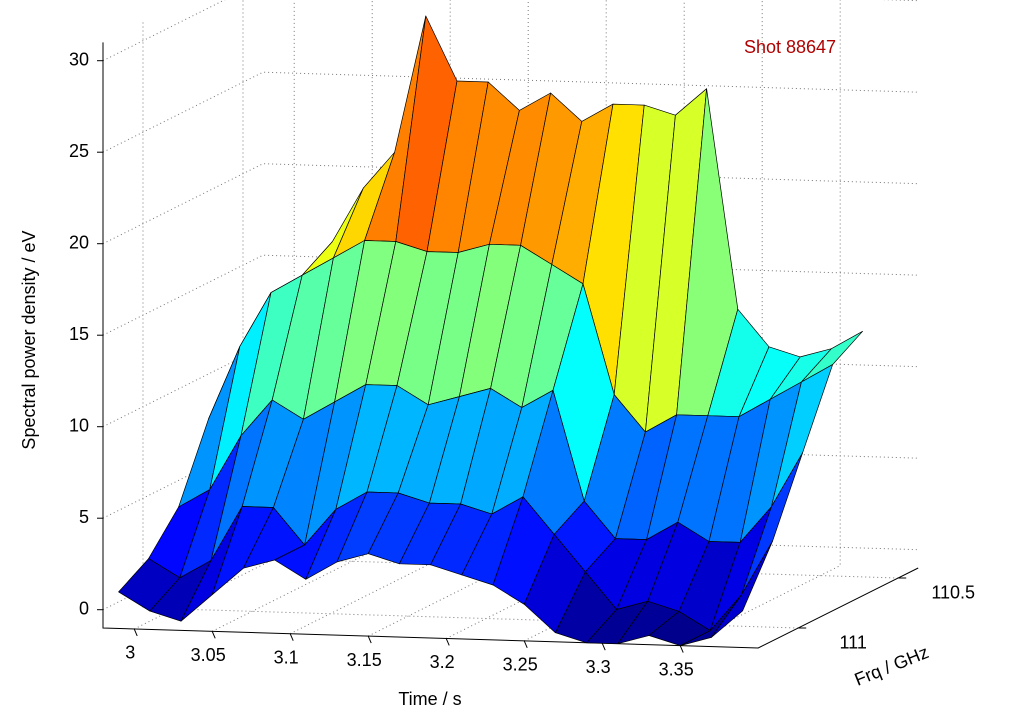 This screenshot has width=1015, height=714. What do you see at coordinates (84, 517) in the screenshot?
I see `z-tick-label: 5` at bounding box center [84, 517].